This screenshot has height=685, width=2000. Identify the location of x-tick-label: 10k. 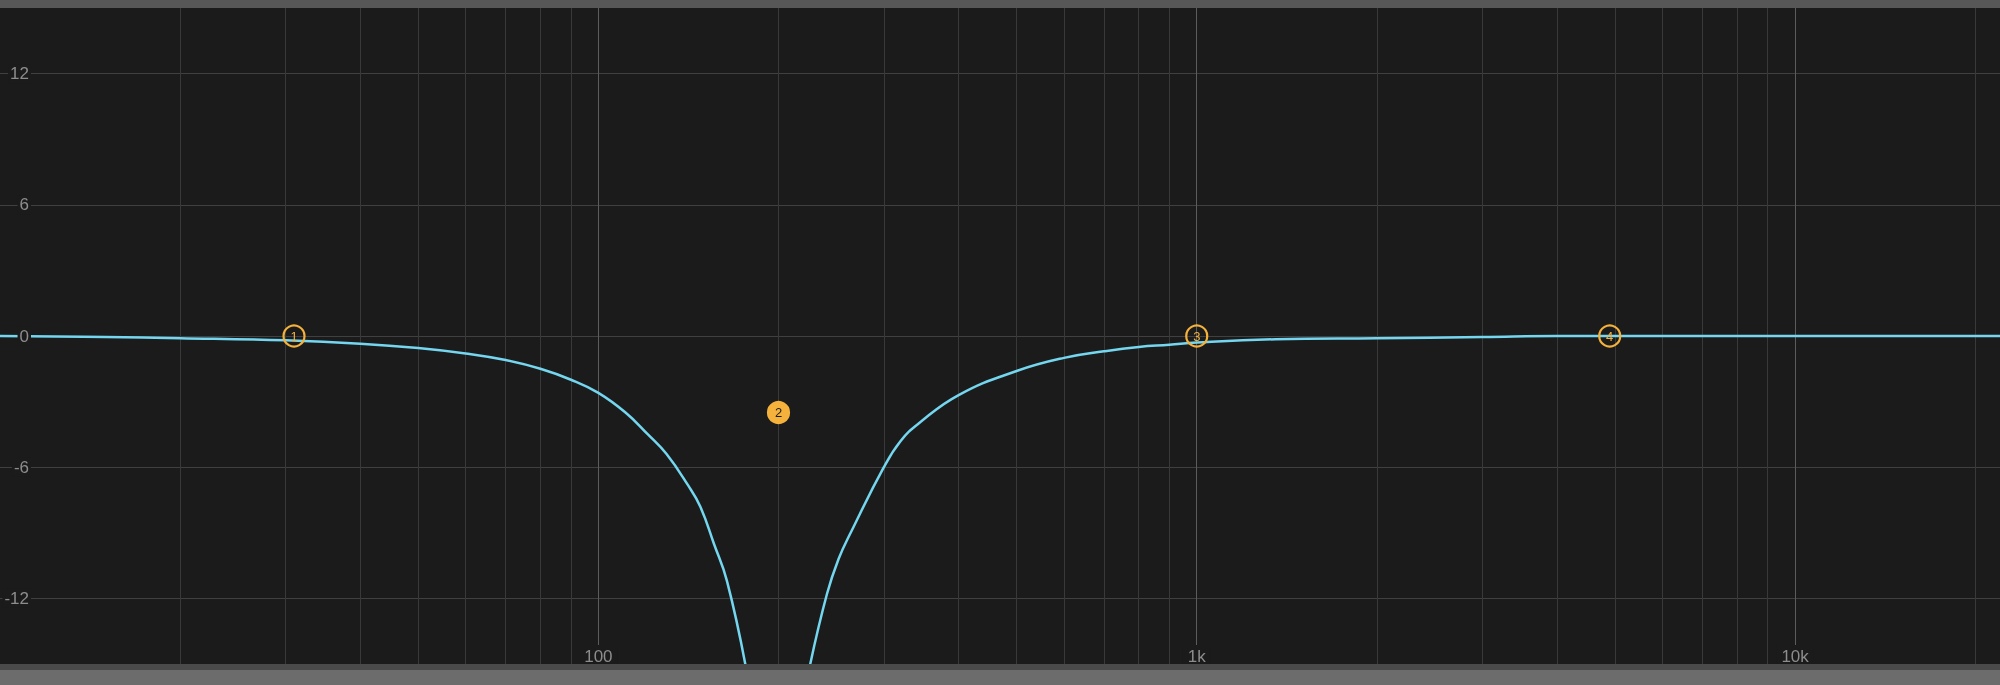
(1795, 656).